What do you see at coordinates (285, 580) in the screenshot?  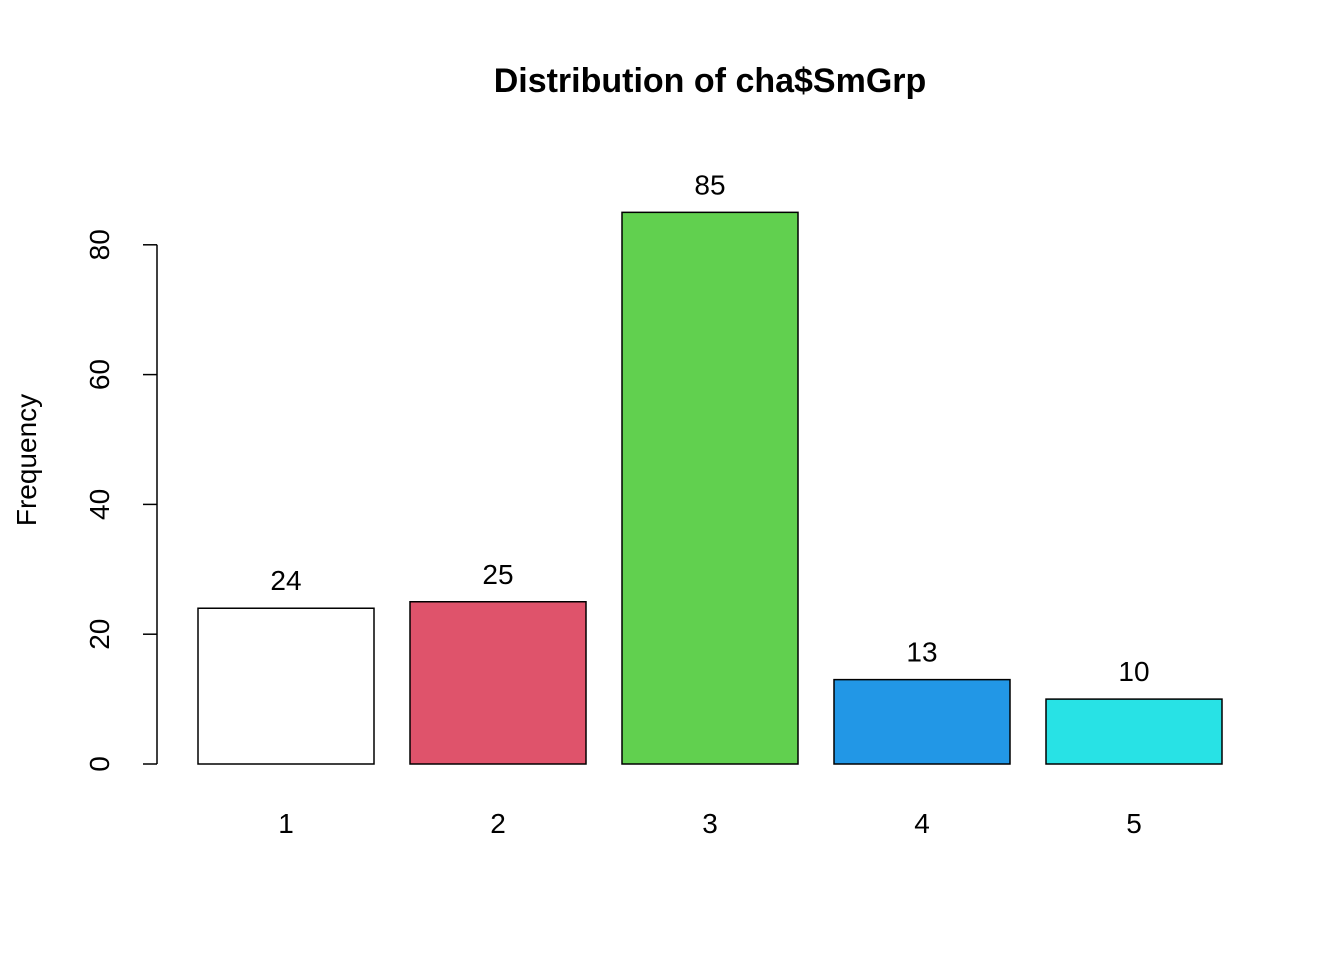 I see `value-label: 24` at bounding box center [285, 580].